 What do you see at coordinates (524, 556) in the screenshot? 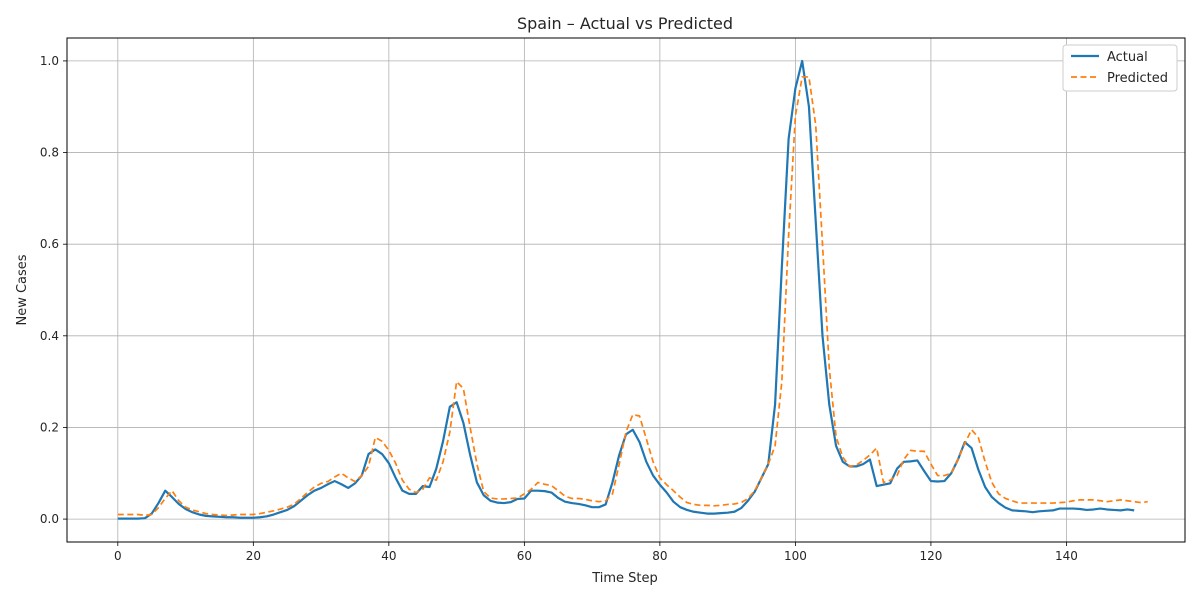
I see `x-tick-label: 60` at bounding box center [524, 556].